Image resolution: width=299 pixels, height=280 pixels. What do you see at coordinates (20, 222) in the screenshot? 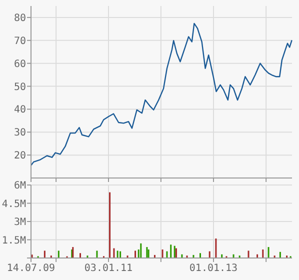
I see `y-tick-label: 3M` at bounding box center [20, 222].